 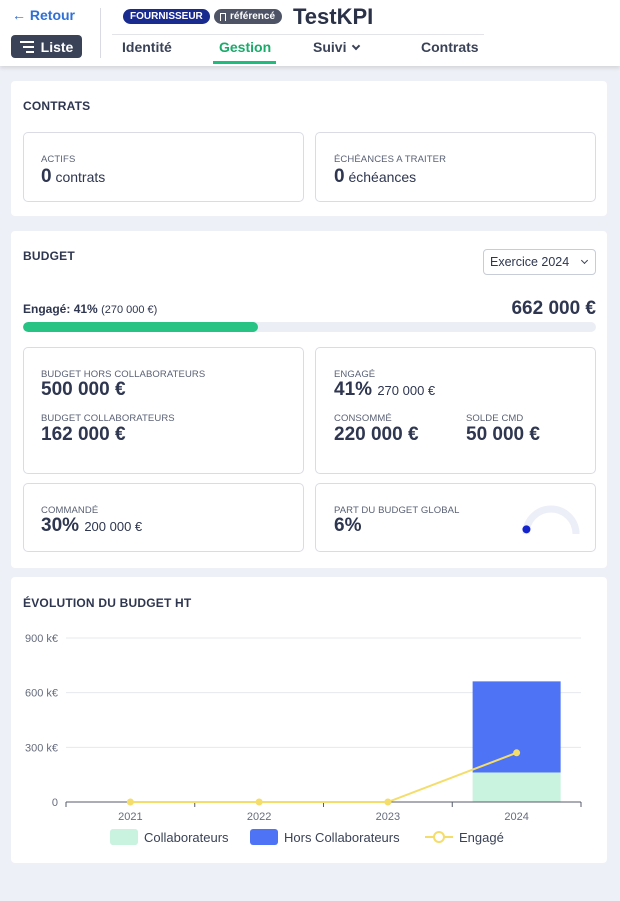 I want to click on y-tick-label: 600 k€, so click(x=41, y=694).